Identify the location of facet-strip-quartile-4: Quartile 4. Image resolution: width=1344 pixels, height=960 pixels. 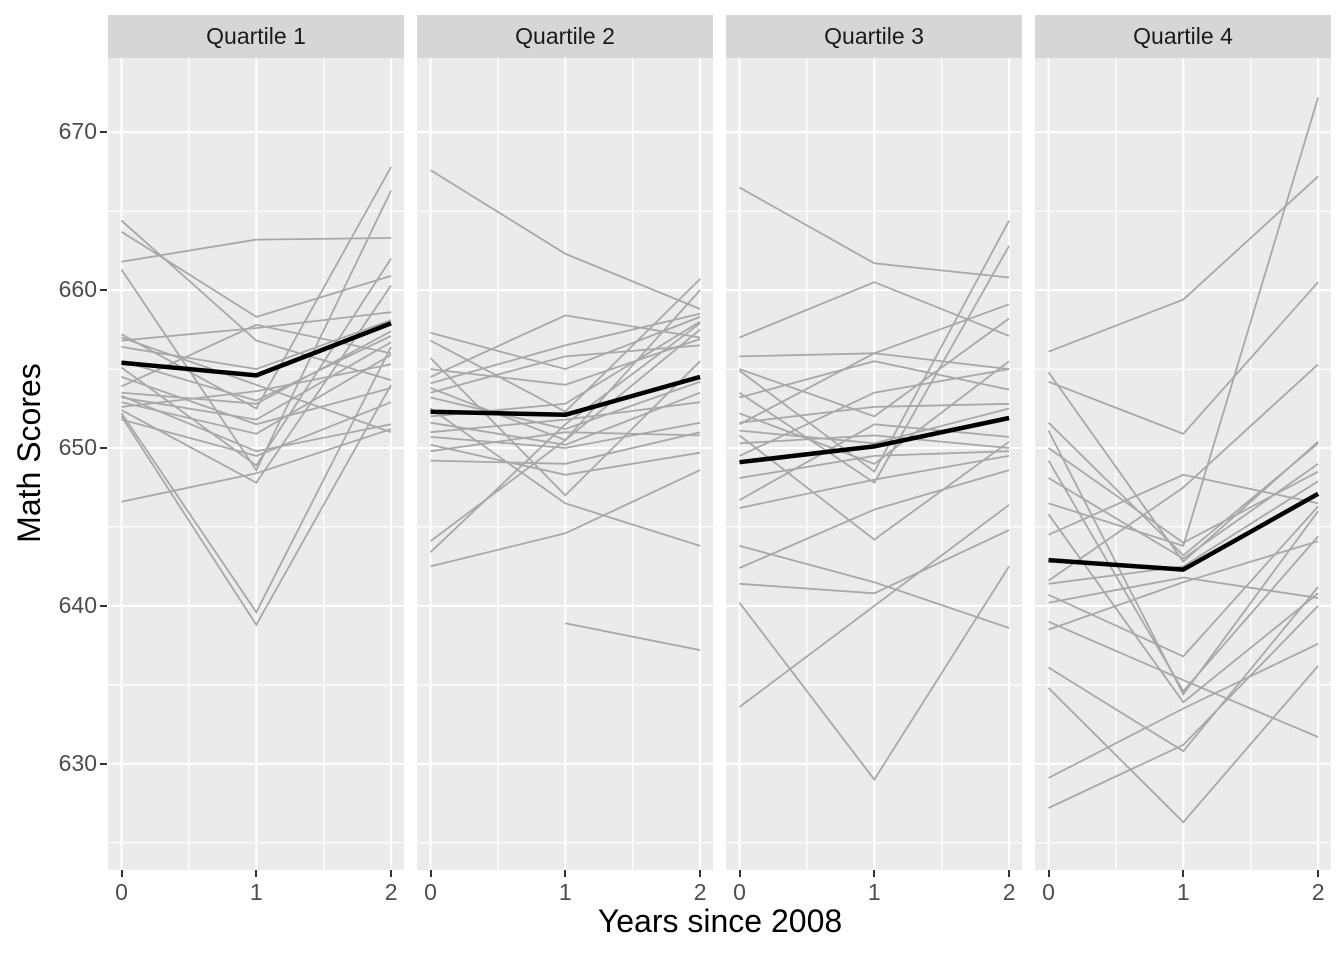
(1183, 36).